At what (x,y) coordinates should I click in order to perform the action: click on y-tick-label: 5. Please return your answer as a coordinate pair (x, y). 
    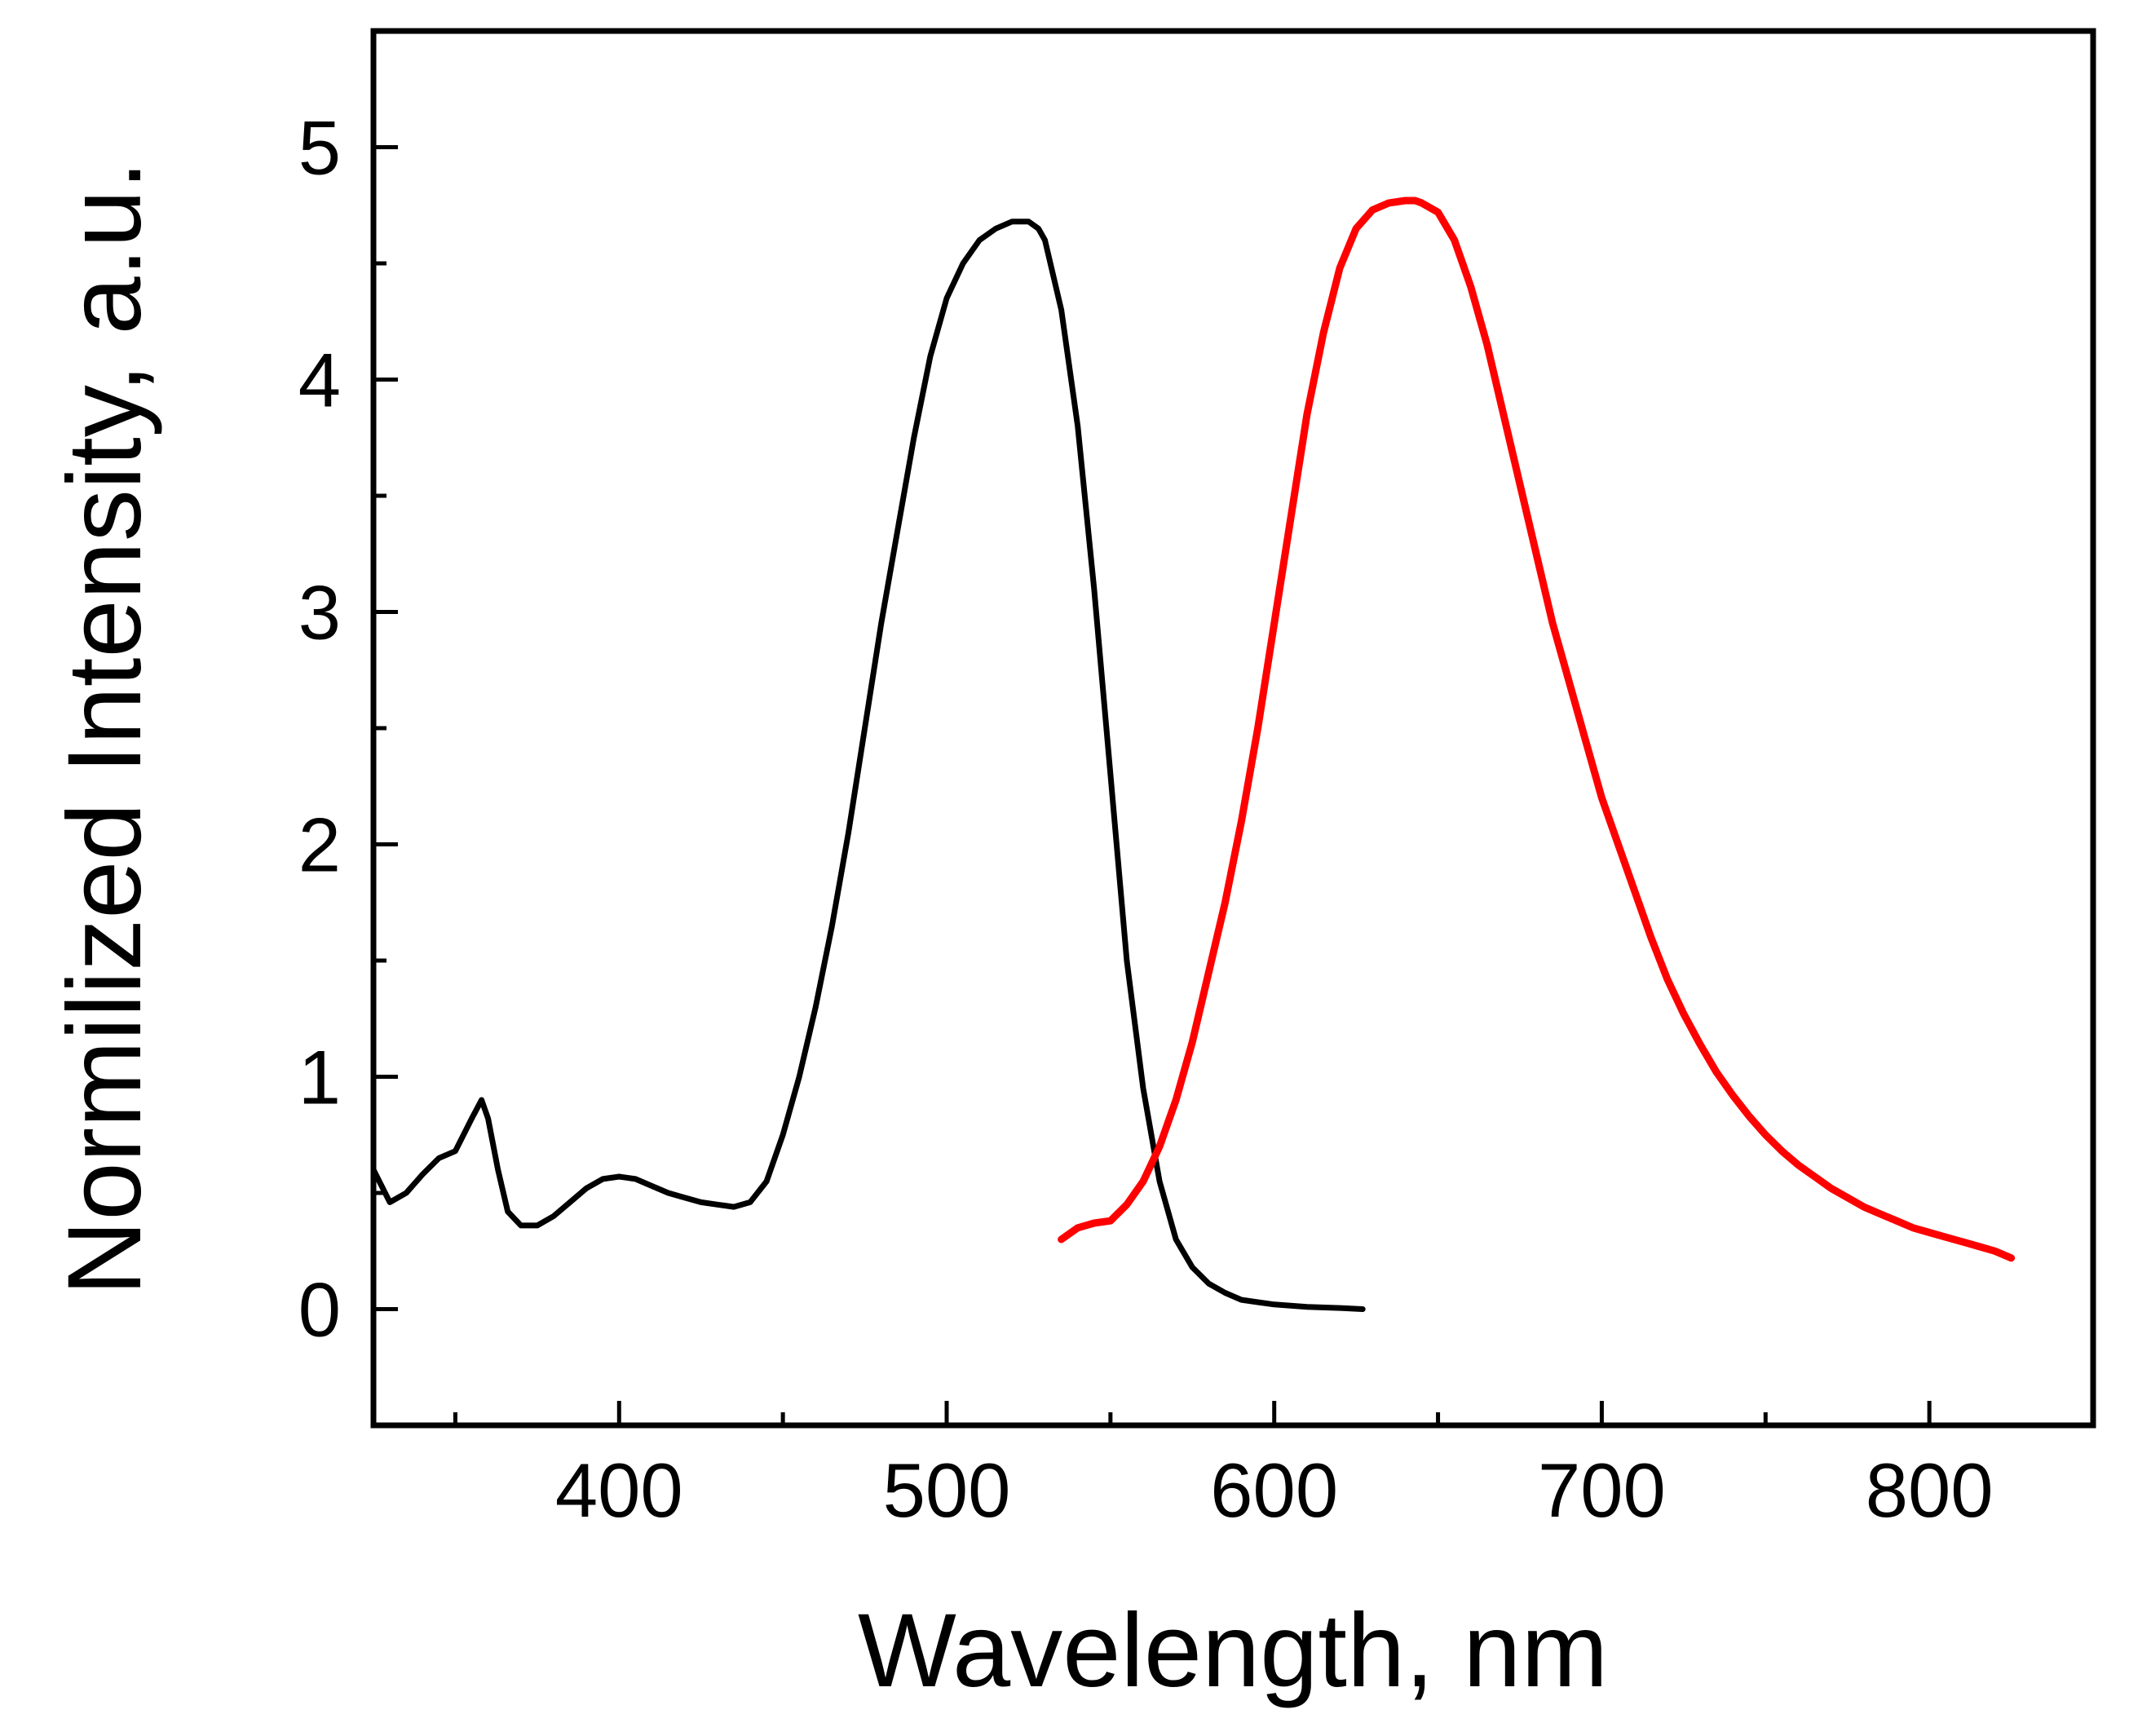
    Looking at the image, I should click on (319, 148).